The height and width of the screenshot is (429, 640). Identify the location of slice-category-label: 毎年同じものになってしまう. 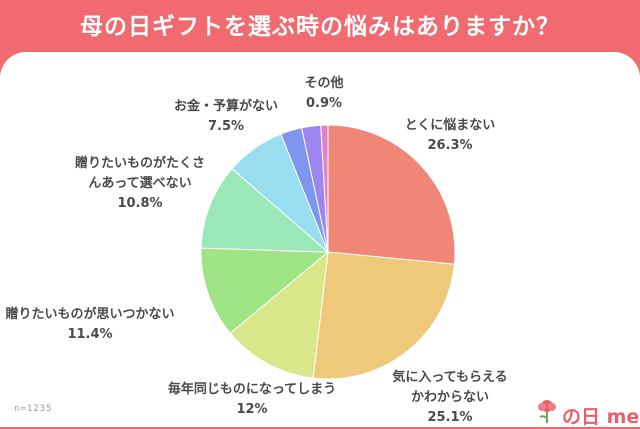
(252, 389).